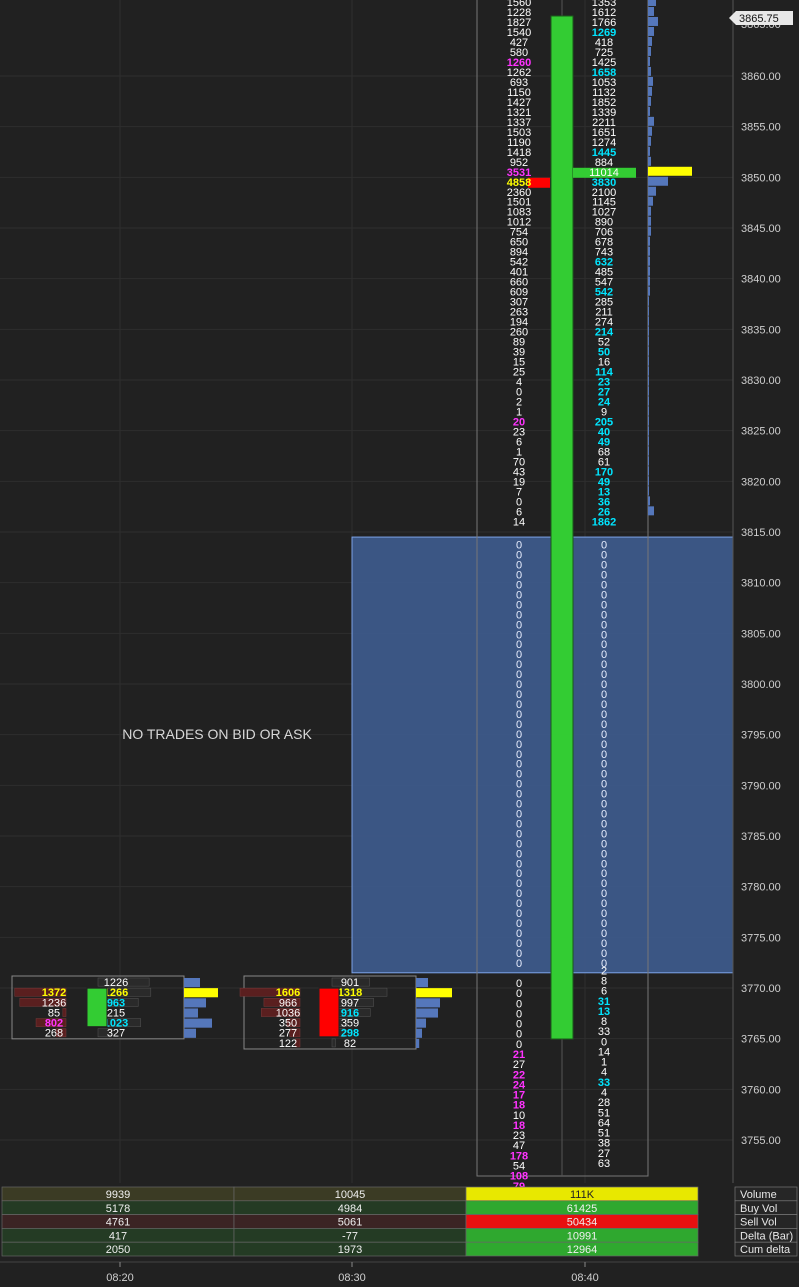 This screenshot has height=1287, width=799. Describe the element at coordinates (350, 1250) in the screenshot. I see `stats-value: 1973` at that location.